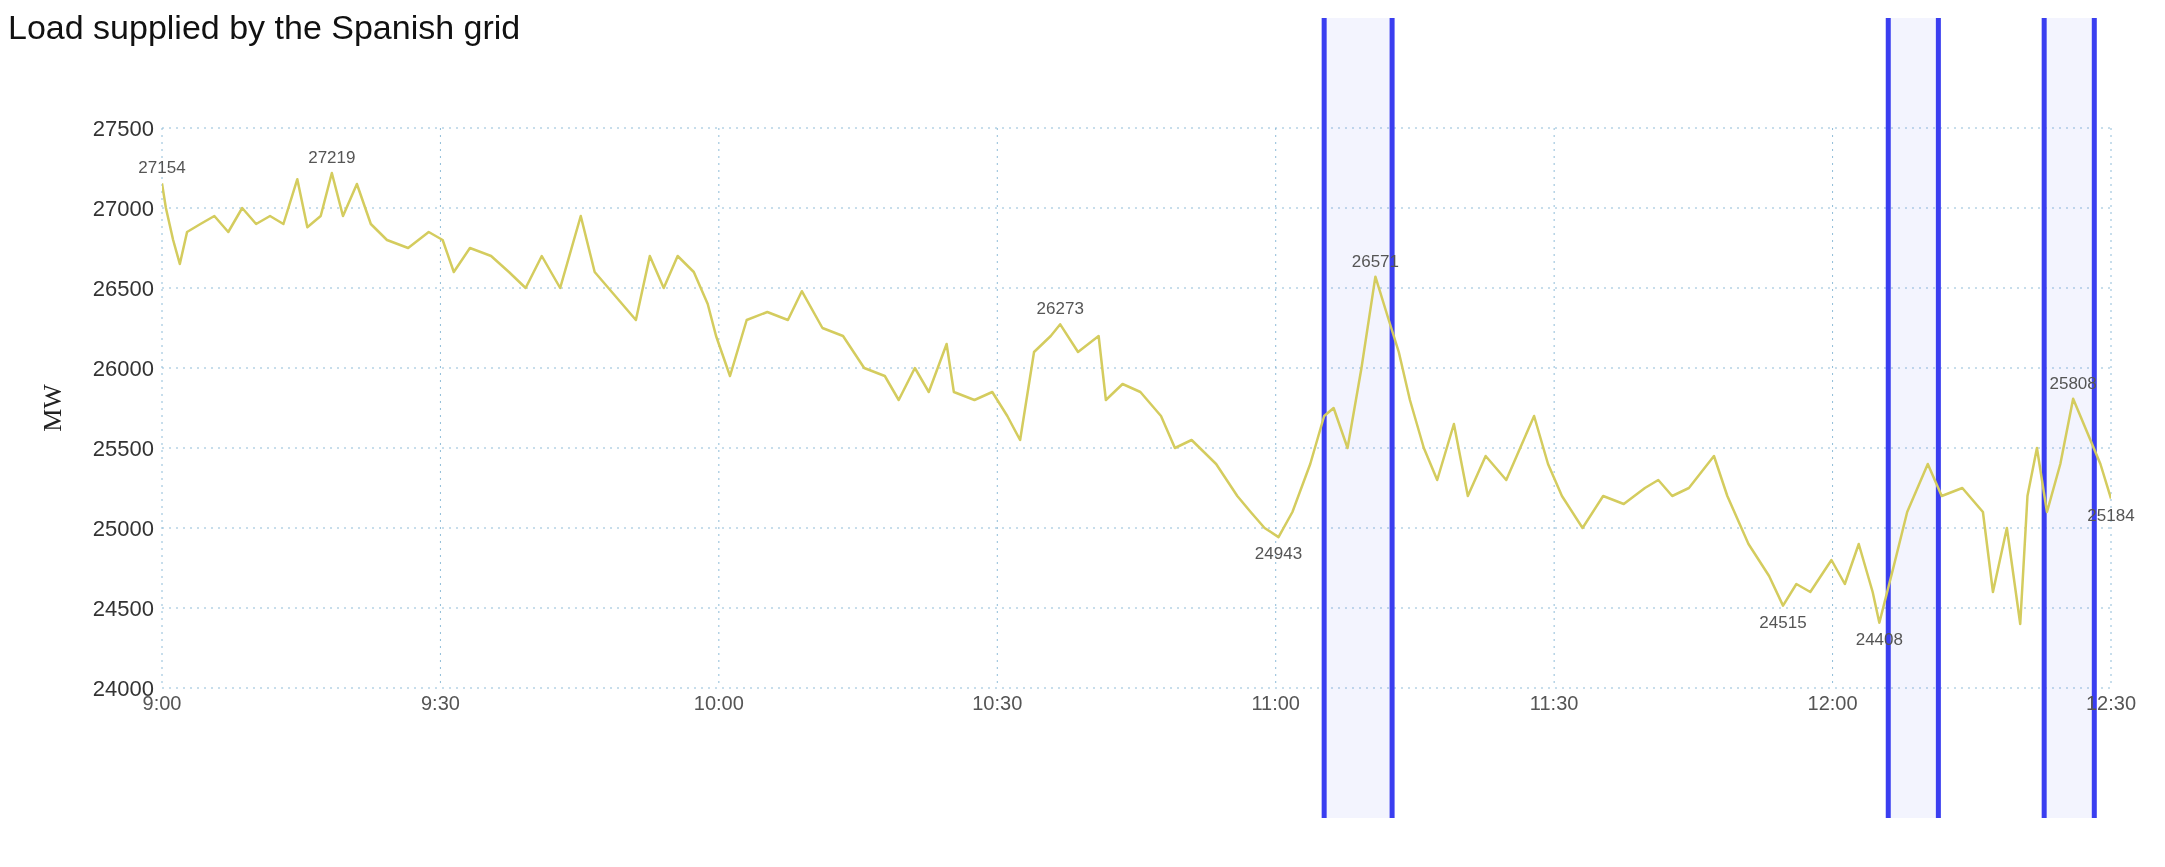 Image resolution: width=2165 pixels, height=867 pixels. I want to click on annotation: 27154, so click(162, 168).